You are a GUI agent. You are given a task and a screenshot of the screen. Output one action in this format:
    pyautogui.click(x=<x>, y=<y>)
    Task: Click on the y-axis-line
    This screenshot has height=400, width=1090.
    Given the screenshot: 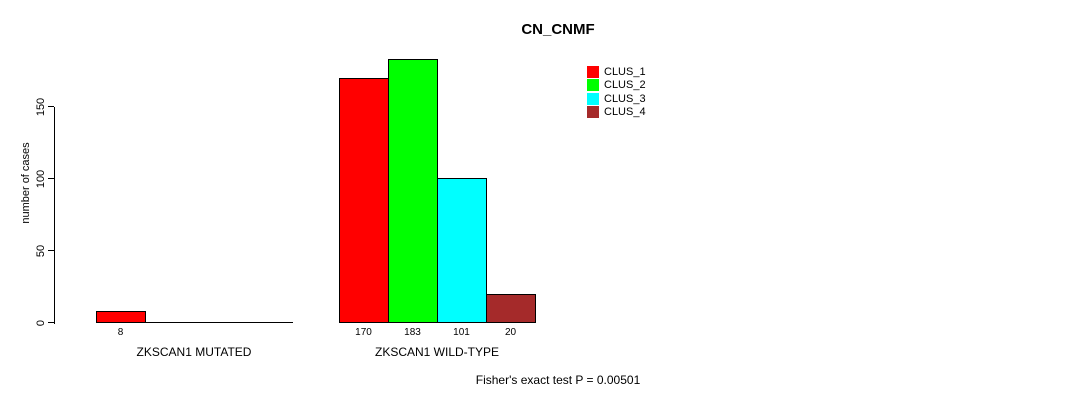 What is the action you would take?
    pyautogui.click(x=54, y=215)
    